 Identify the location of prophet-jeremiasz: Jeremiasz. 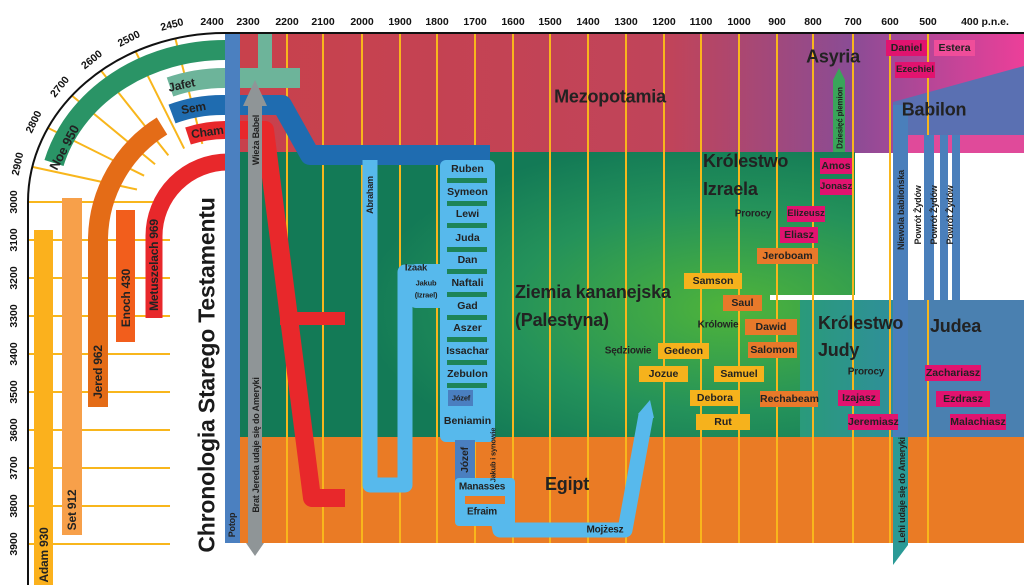
(873, 422).